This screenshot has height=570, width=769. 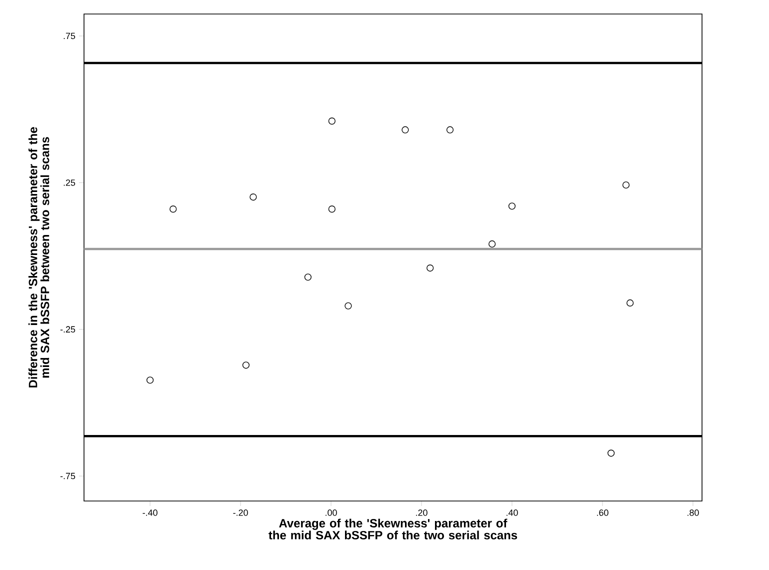 I want to click on y-tick-label: .25, so click(x=70, y=182).